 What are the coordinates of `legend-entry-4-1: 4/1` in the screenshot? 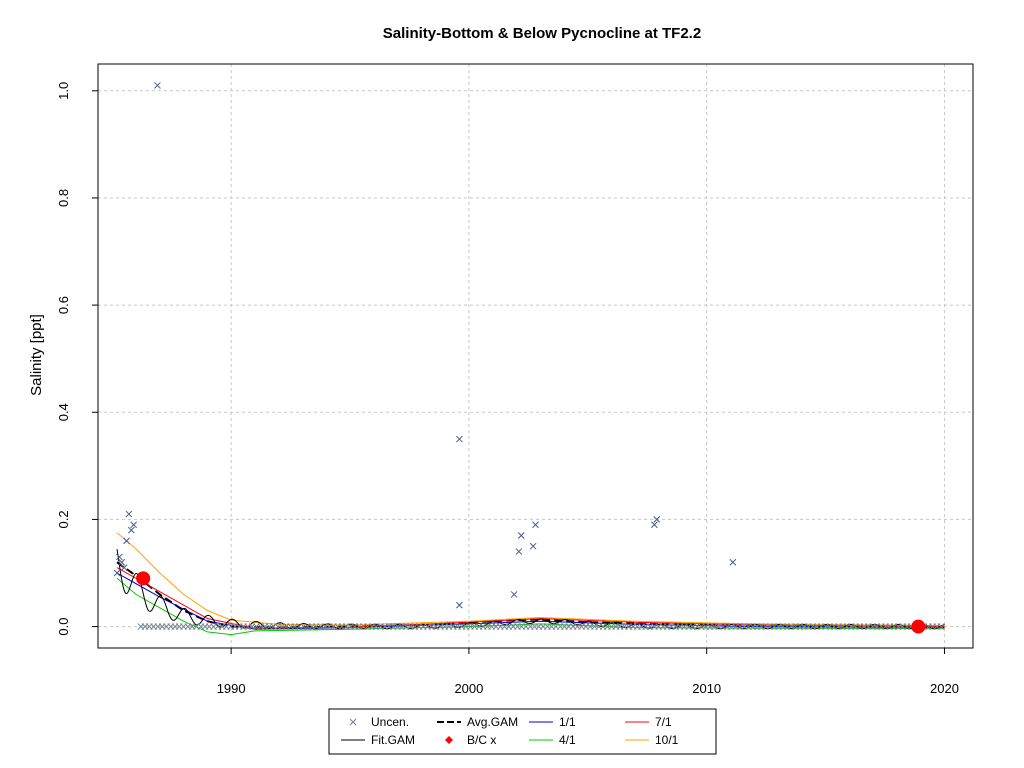 It's located at (552, 740).